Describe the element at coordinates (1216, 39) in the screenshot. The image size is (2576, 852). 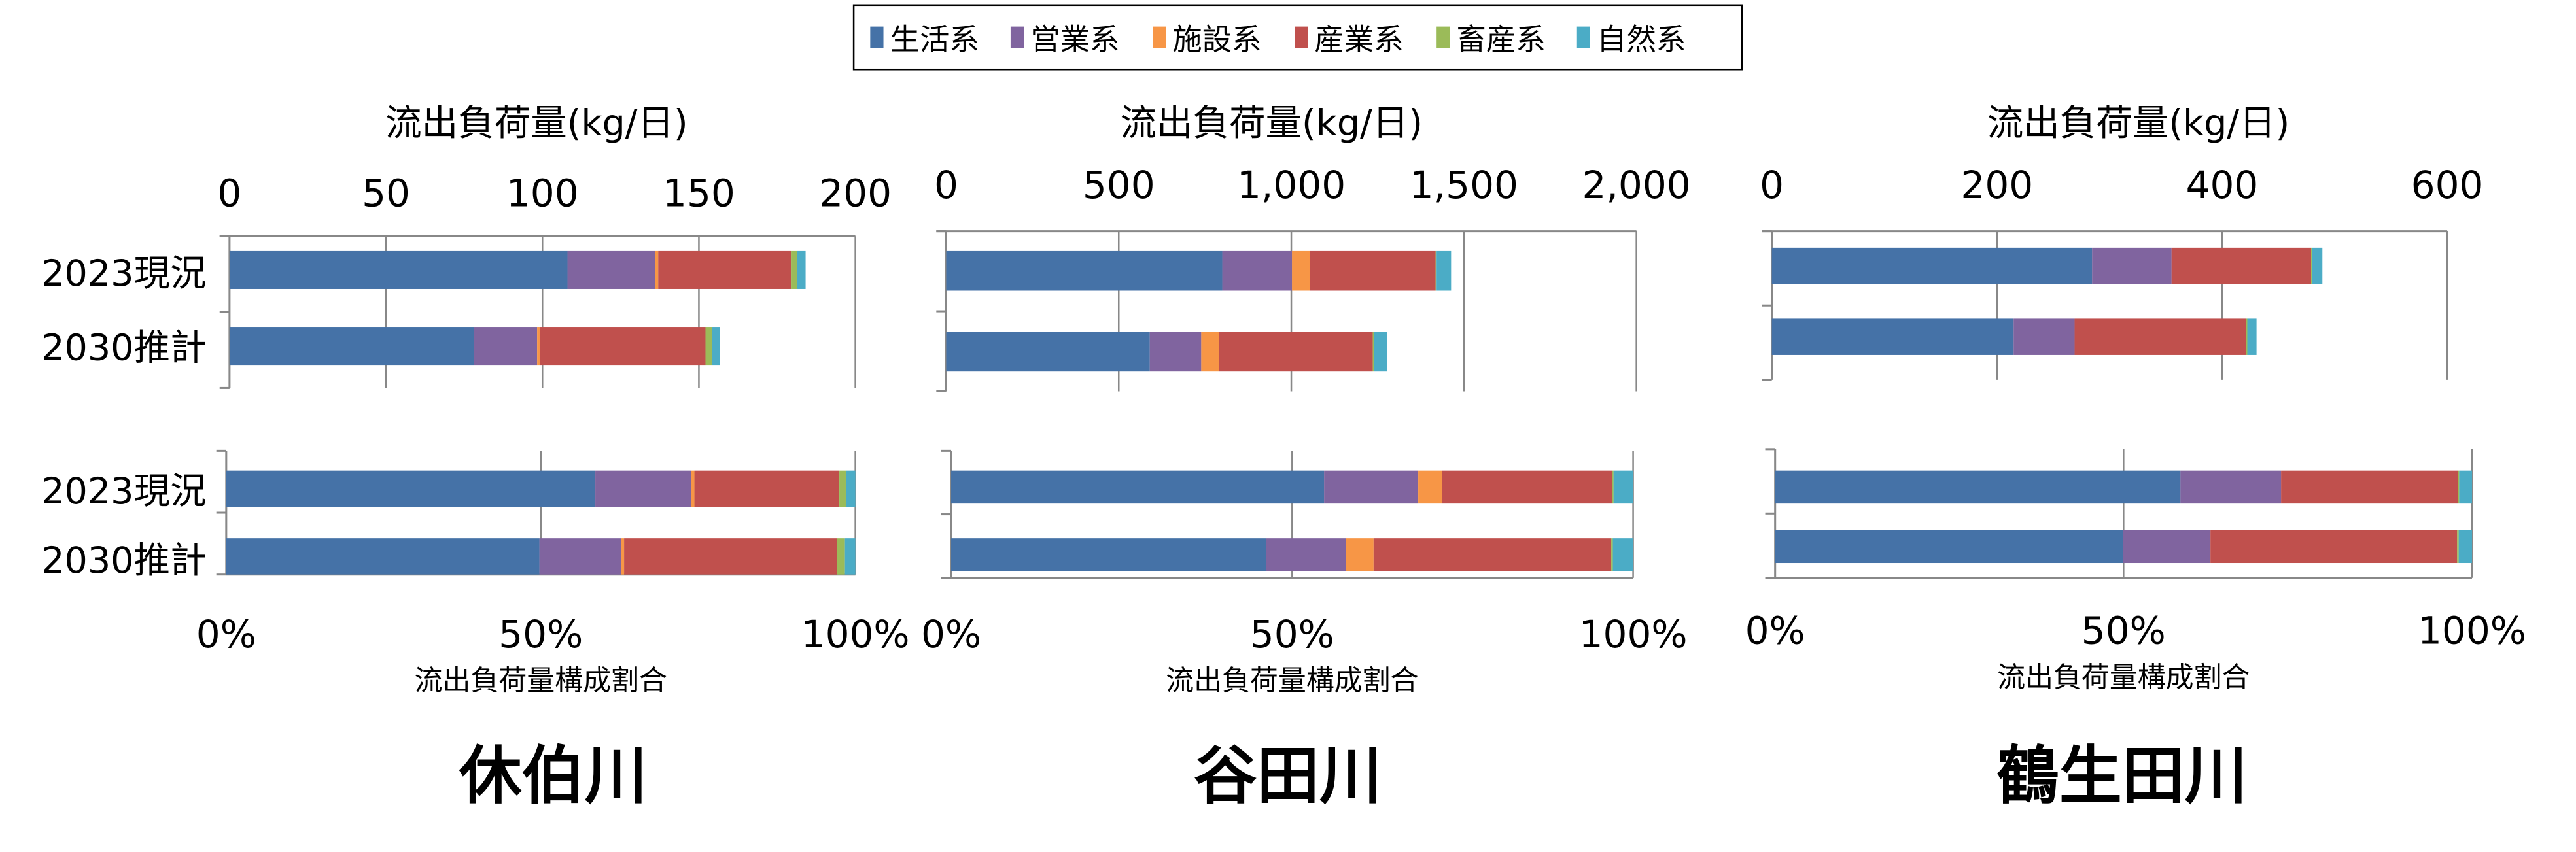
I see `legend-label: 施設系` at that location.